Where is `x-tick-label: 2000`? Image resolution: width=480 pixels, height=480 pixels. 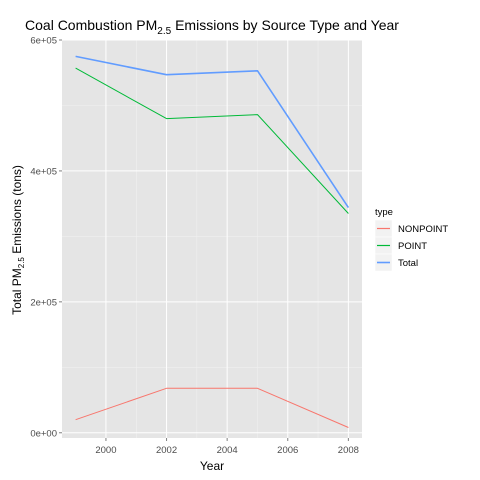 x-tick-label: 2000 is located at coordinates (105, 450).